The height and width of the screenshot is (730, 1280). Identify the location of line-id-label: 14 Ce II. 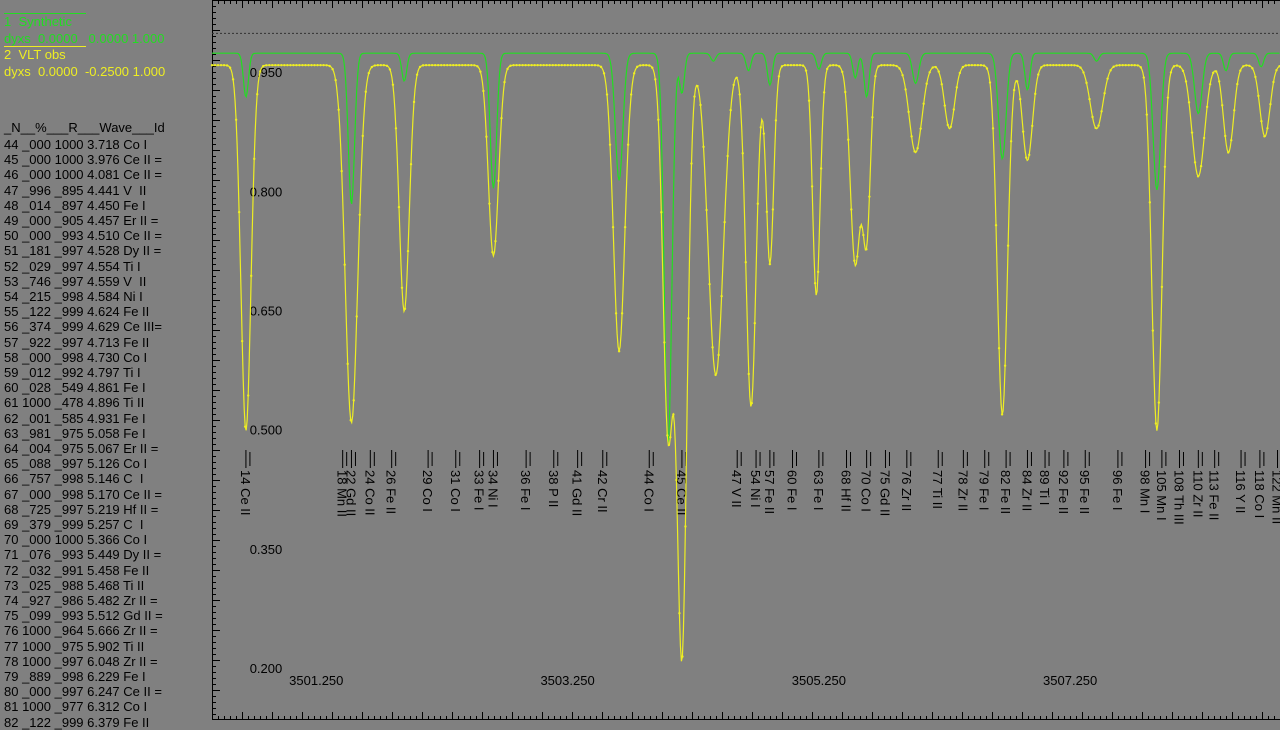
(245, 493).